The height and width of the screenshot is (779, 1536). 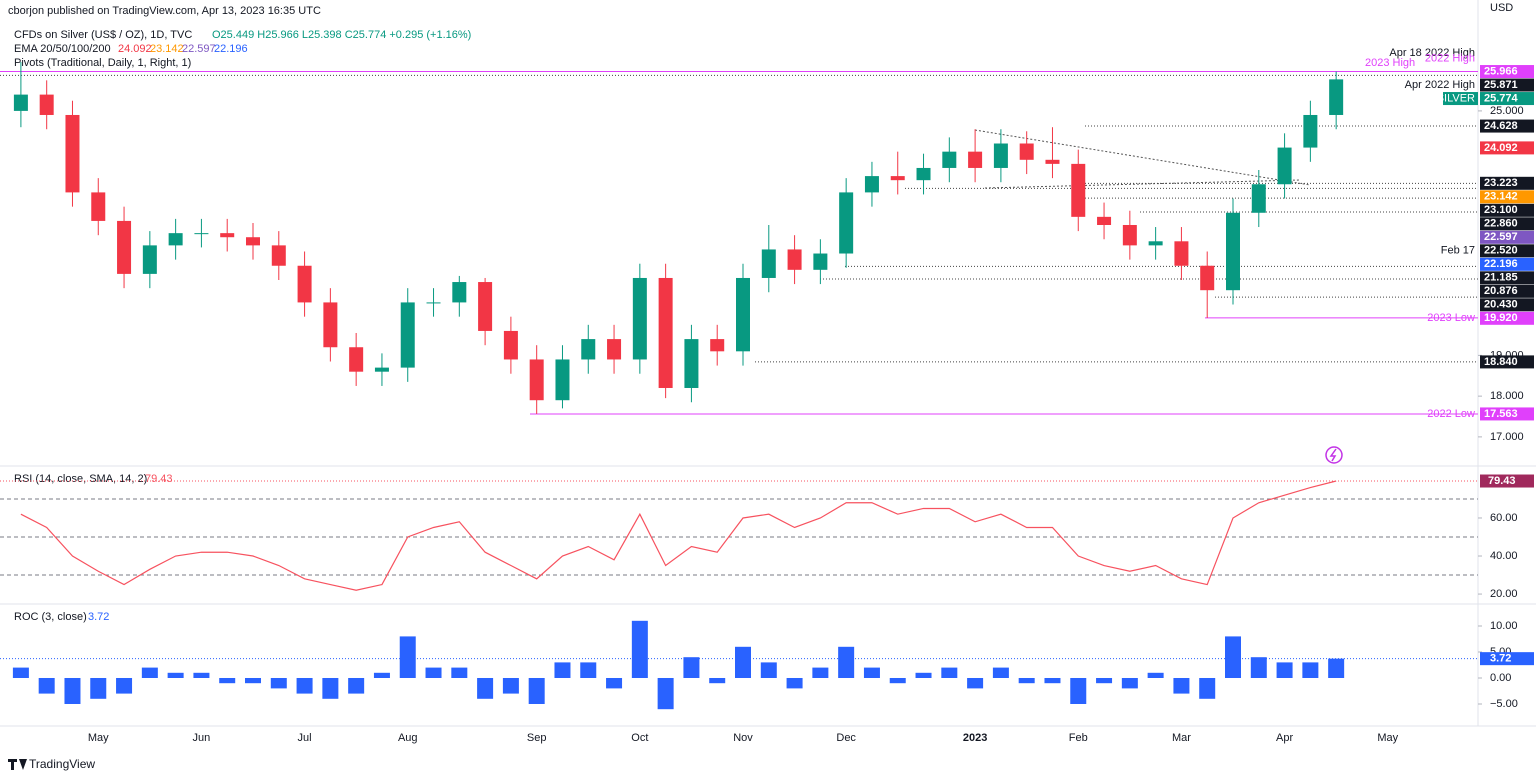 What do you see at coordinates (1078, 738) in the screenshot?
I see `x-tick-label: Feb` at bounding box center [1078, 738].